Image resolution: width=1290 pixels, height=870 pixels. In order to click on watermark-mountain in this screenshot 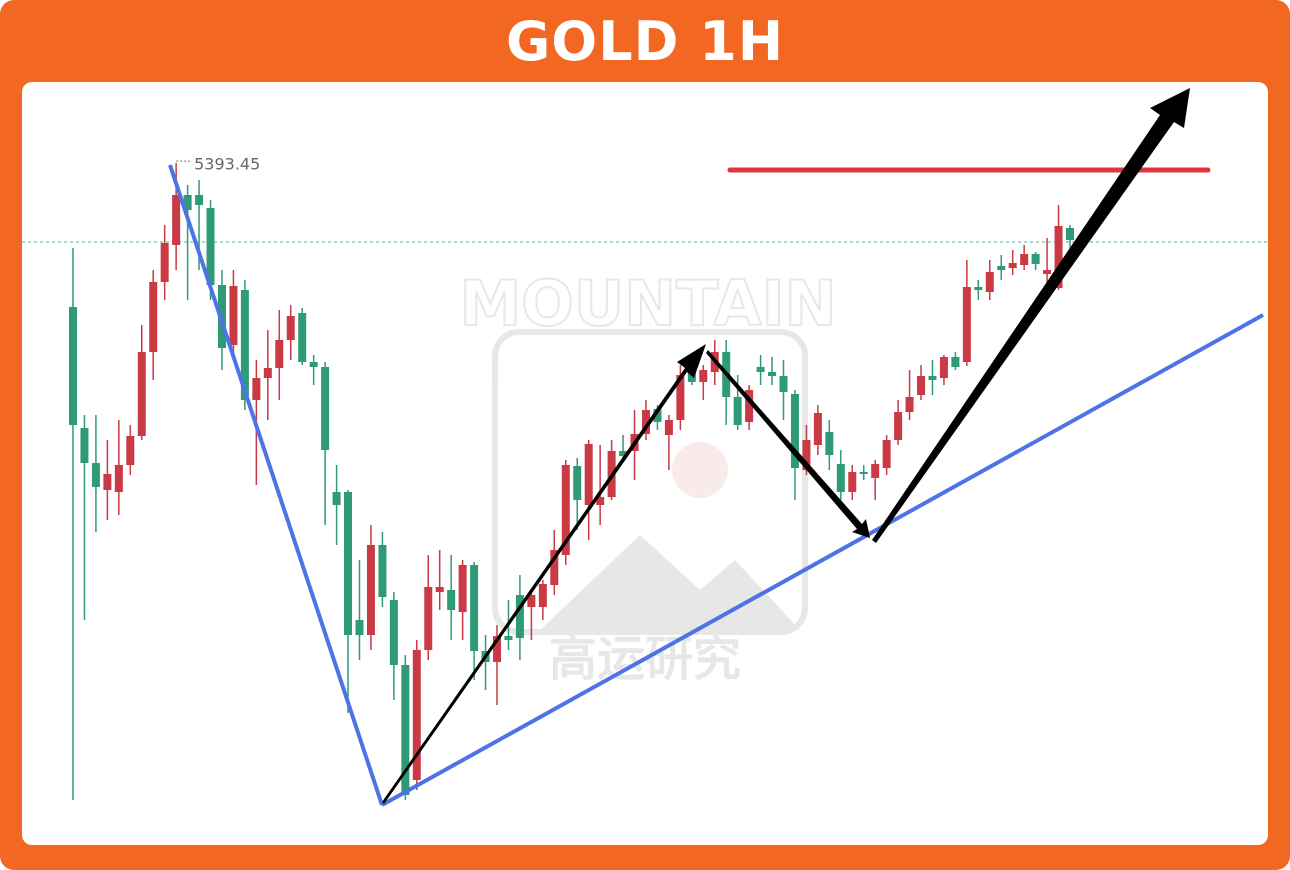, I will do `click(670, 582)`.